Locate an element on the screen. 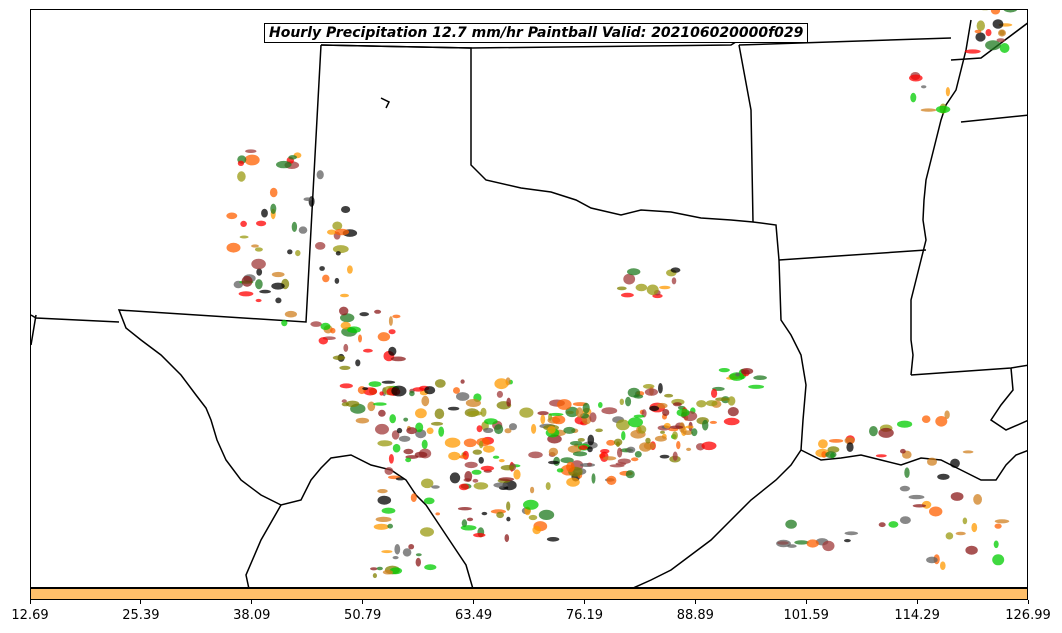  mo-ar-line is located at coordinates (845, 41).